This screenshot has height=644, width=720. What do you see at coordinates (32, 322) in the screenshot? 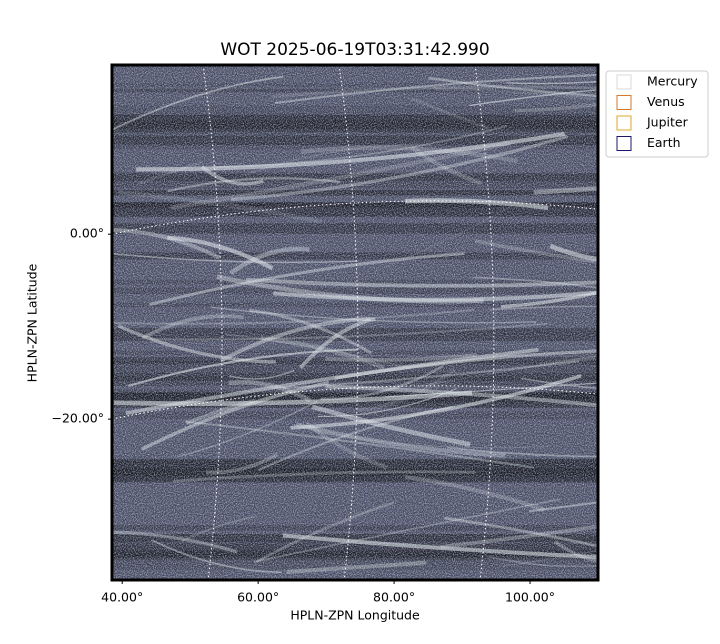
I see `y-axis-label: HPLN-ZPN Latitude` at bounding box center [32, 322].